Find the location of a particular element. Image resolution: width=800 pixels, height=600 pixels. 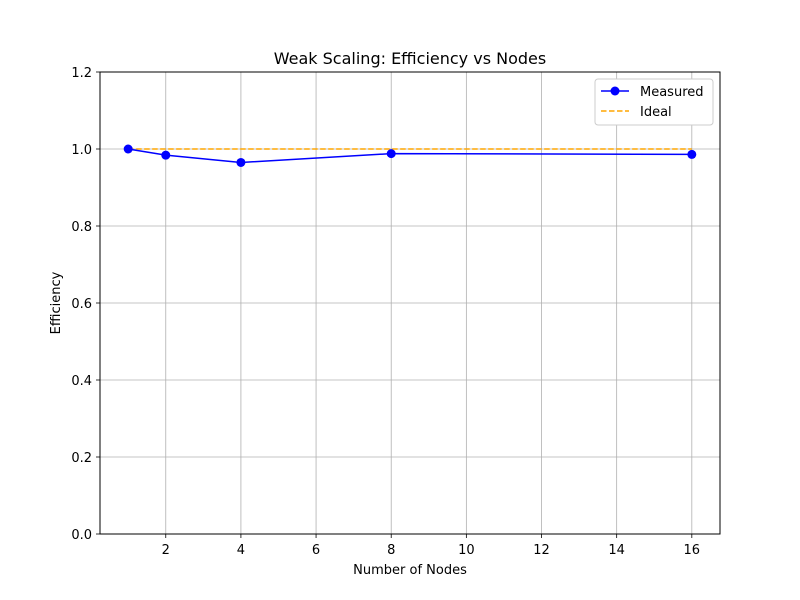

legend-measured-marker is located at coordinates (615, 91).